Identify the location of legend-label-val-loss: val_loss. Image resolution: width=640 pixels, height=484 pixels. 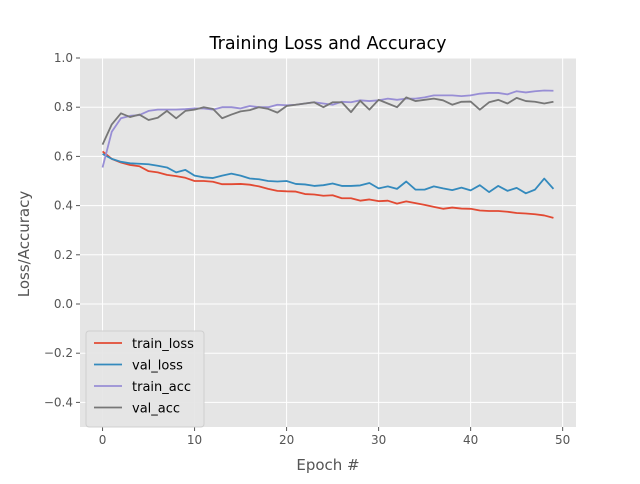
(157, 366).